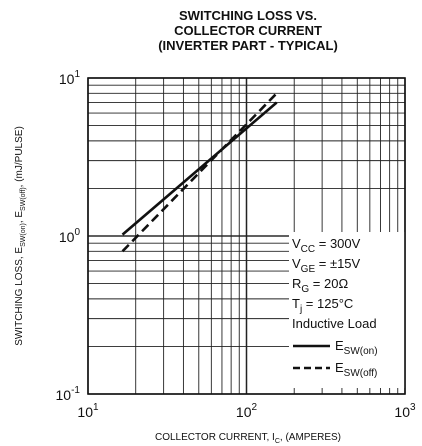 The image size is (422, 446). What do you see at coordinates (326, 265) in the screenshot?
I see `condition-text-2: VGE = ±15V` at bounding box center [326, 265].